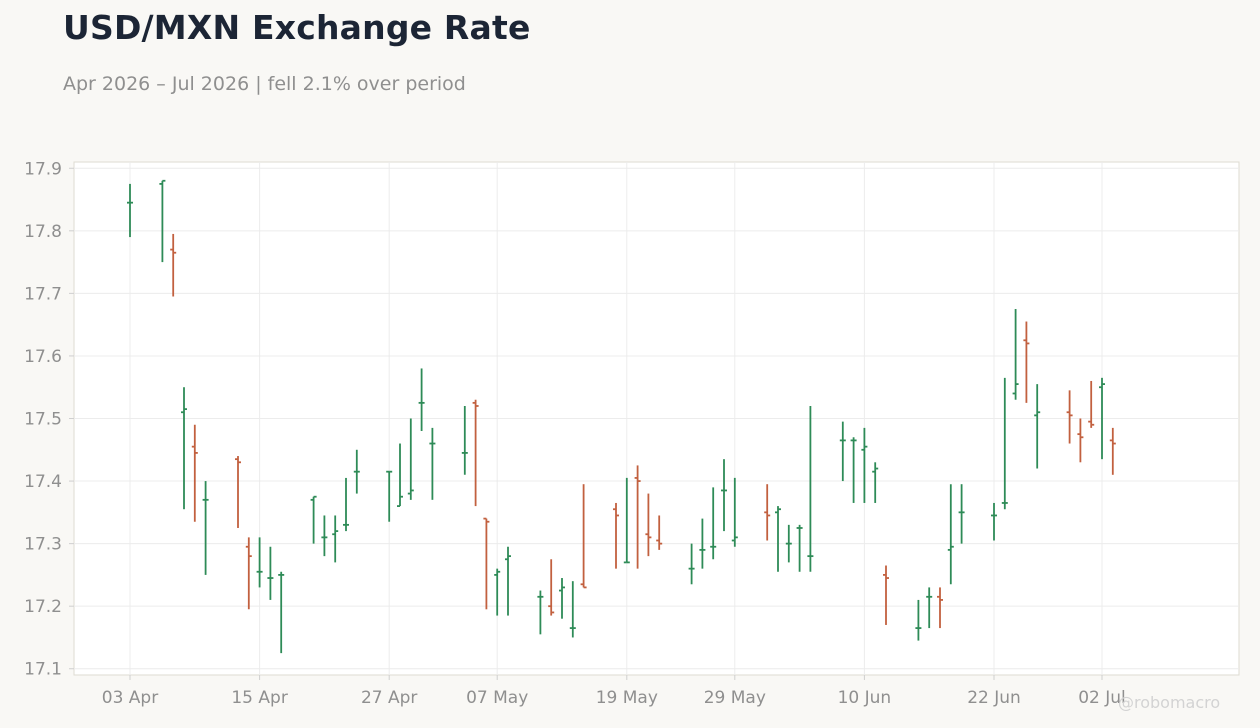  What do you see at coordinates (43, 545) in the screenshot?
I see `y-tick-label: 17.3` at bounding box center [43, 545].